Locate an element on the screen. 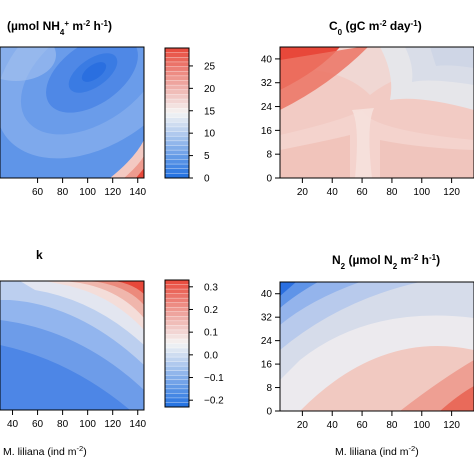  colorbar-tick-label-top: 10 is located at coordinates (210, 134).